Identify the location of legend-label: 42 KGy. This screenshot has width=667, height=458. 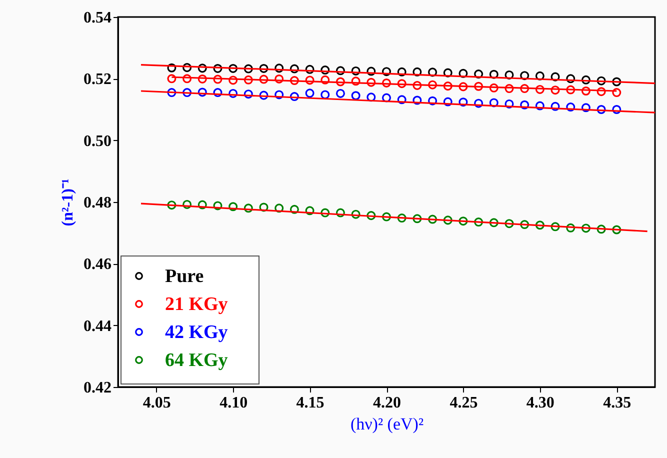
(196, 332).